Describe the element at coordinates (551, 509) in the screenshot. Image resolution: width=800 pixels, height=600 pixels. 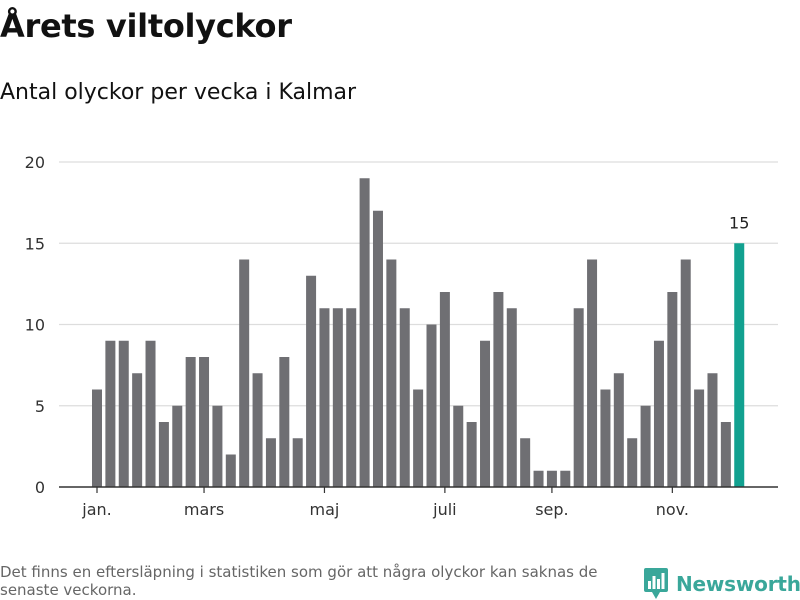
I see `x-tick-label: sep.` at that location.